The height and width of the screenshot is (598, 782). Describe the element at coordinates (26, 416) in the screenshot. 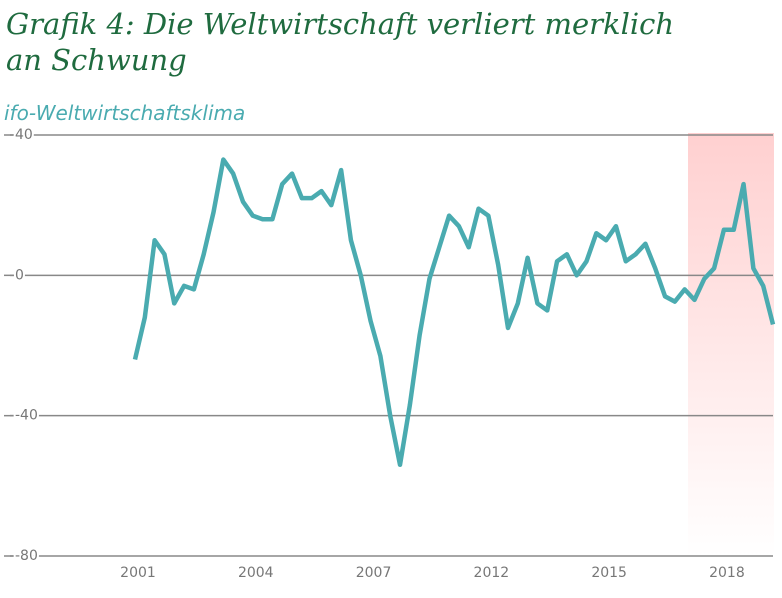

I see `y-tick-label: -40` at that location.